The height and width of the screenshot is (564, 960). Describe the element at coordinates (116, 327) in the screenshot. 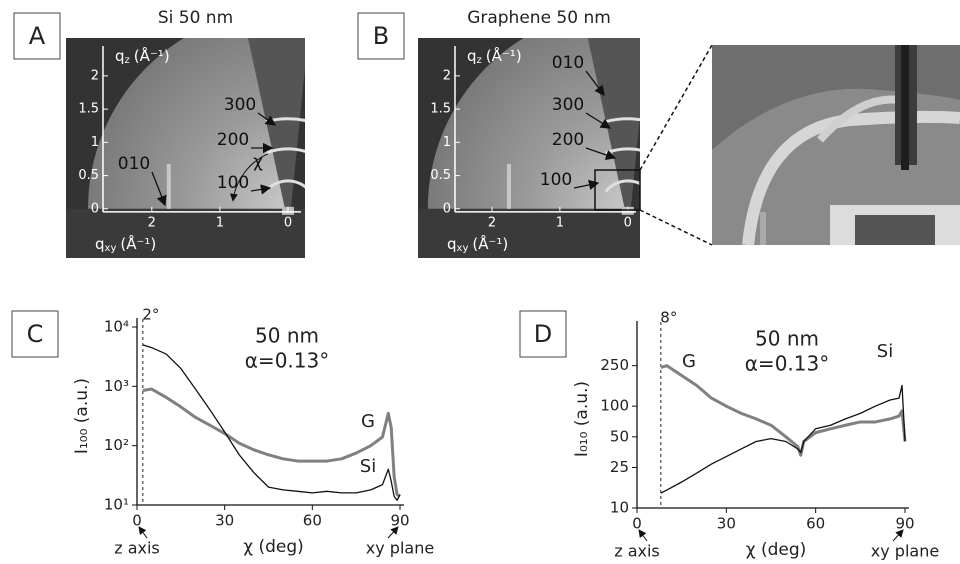

I see `y-tick-label: 10⁴` at that location.